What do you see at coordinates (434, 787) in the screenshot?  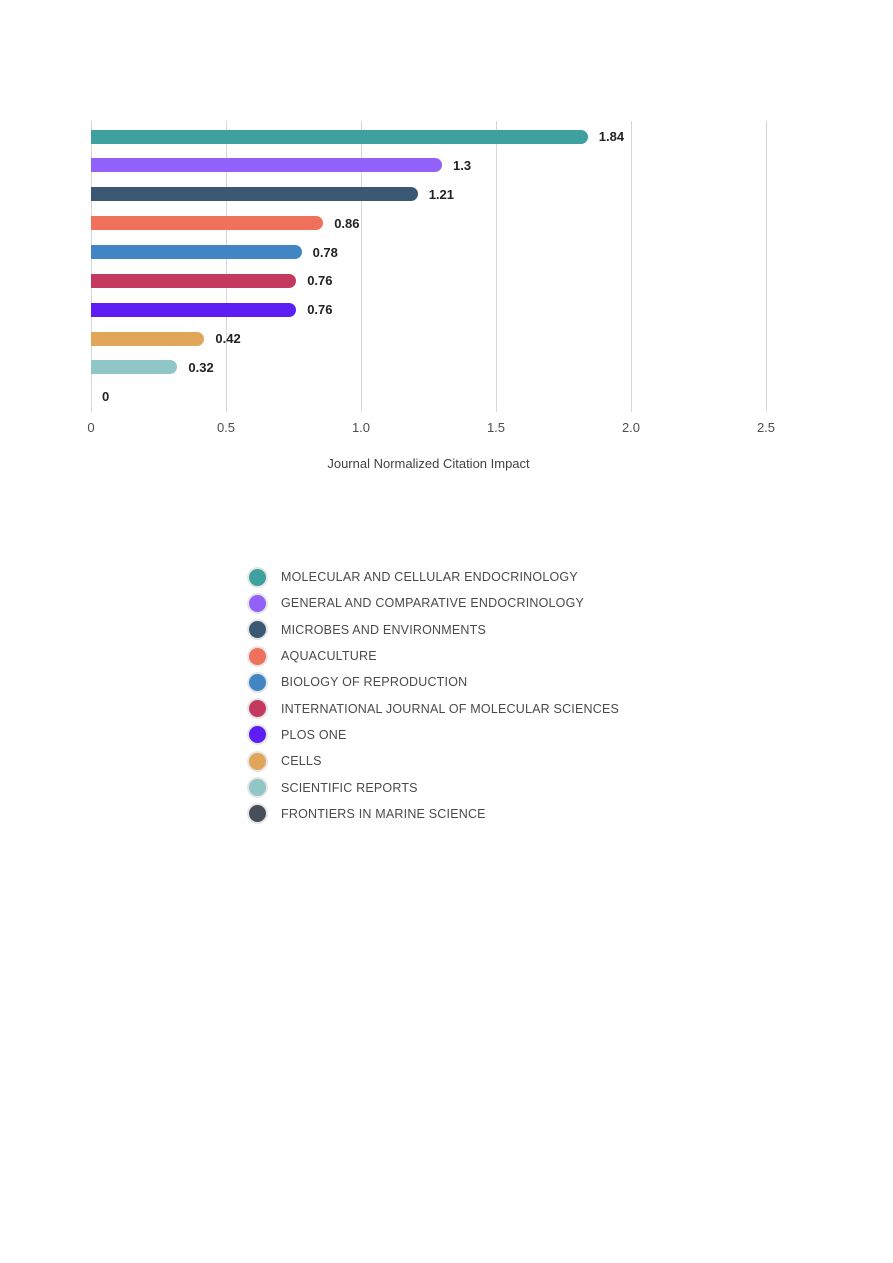 I see `legend-item: SCIENTIFIC REPORTS` at bounding box center [434, 787].